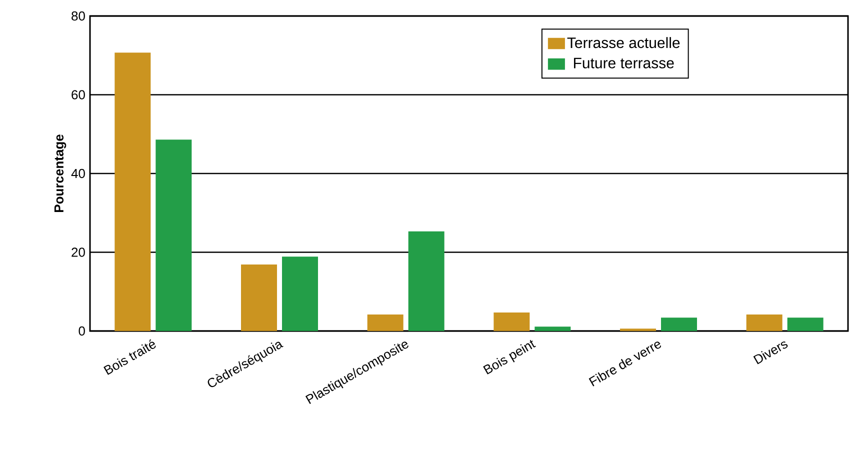  I want to click on y-axis-title: Pourcentage, so click(60, 173).